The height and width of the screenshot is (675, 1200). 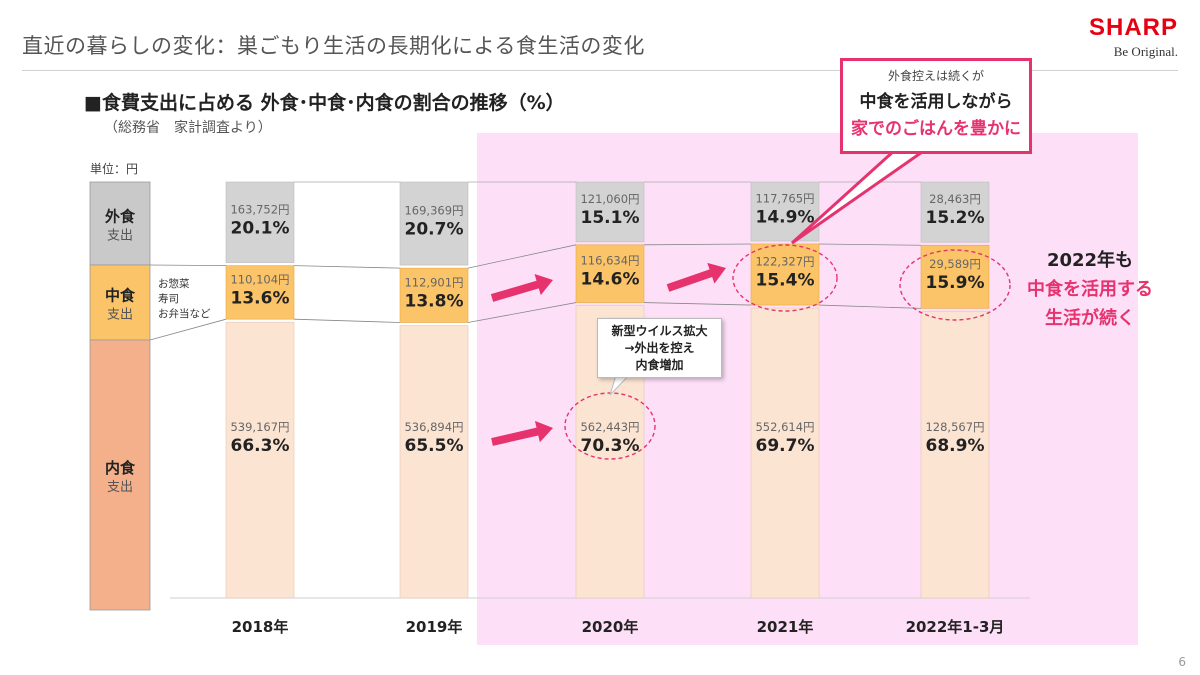 I want to click on sharp-logo: SHARP Be Original., so click(x=1133, y=37).